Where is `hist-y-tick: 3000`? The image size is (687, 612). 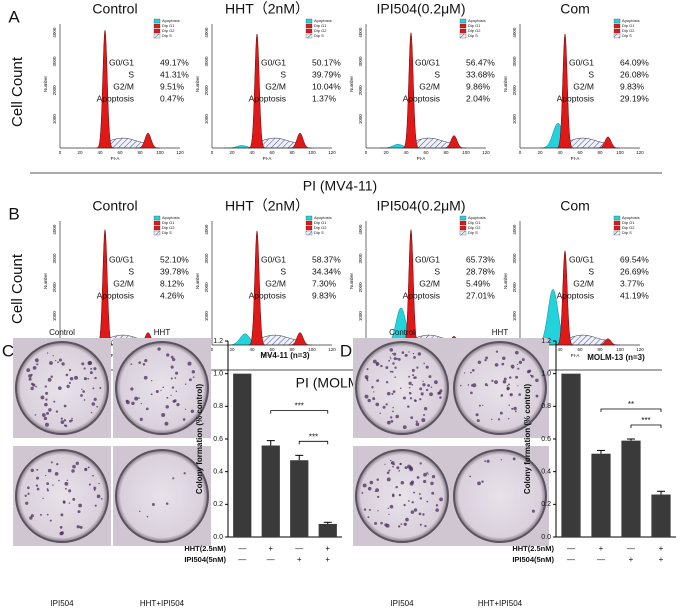 hist-y-tick: 3000 is located at coordinates (360, 258).